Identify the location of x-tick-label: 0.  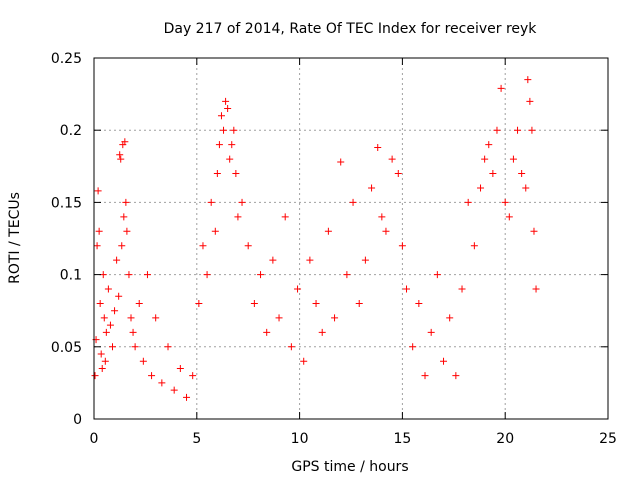
(94, 439).